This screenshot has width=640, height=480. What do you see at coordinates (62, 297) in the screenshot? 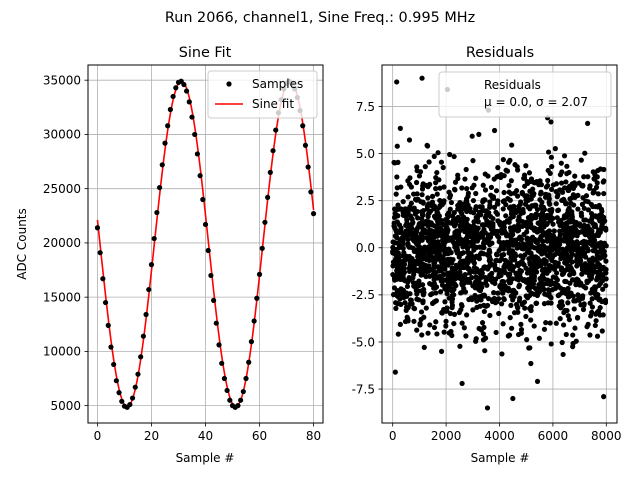
I see `sine-fit-ytick-label: 15000` at bounding box center [62, 297].